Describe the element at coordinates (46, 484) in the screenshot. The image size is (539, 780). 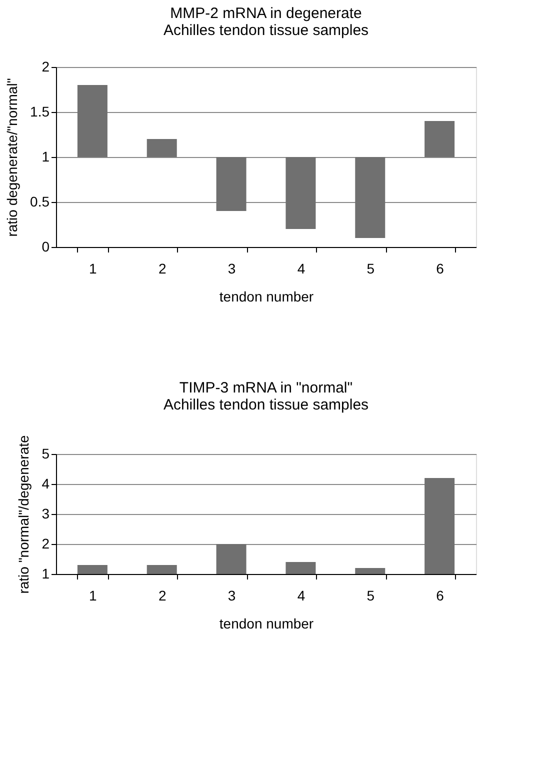
I see `y-tick-label: 4` at that location.